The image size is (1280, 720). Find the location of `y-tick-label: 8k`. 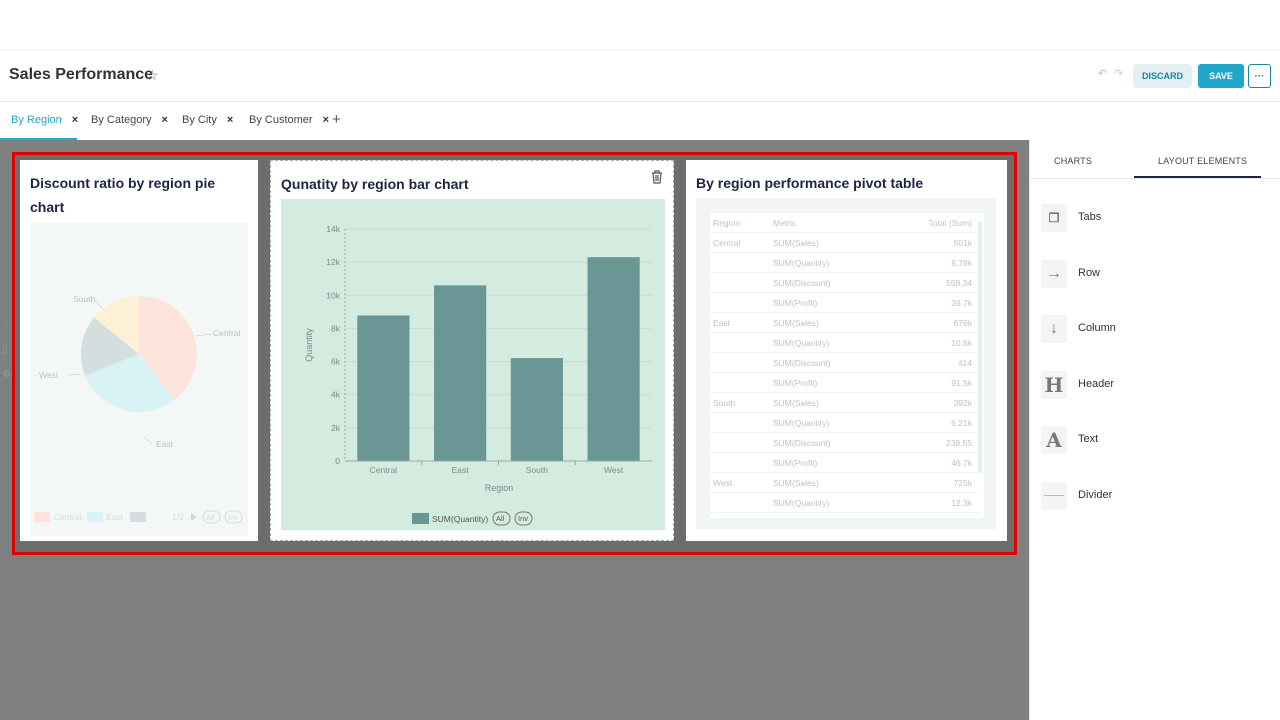

y-tick-label: 8k is located at coordinates (336, 328).